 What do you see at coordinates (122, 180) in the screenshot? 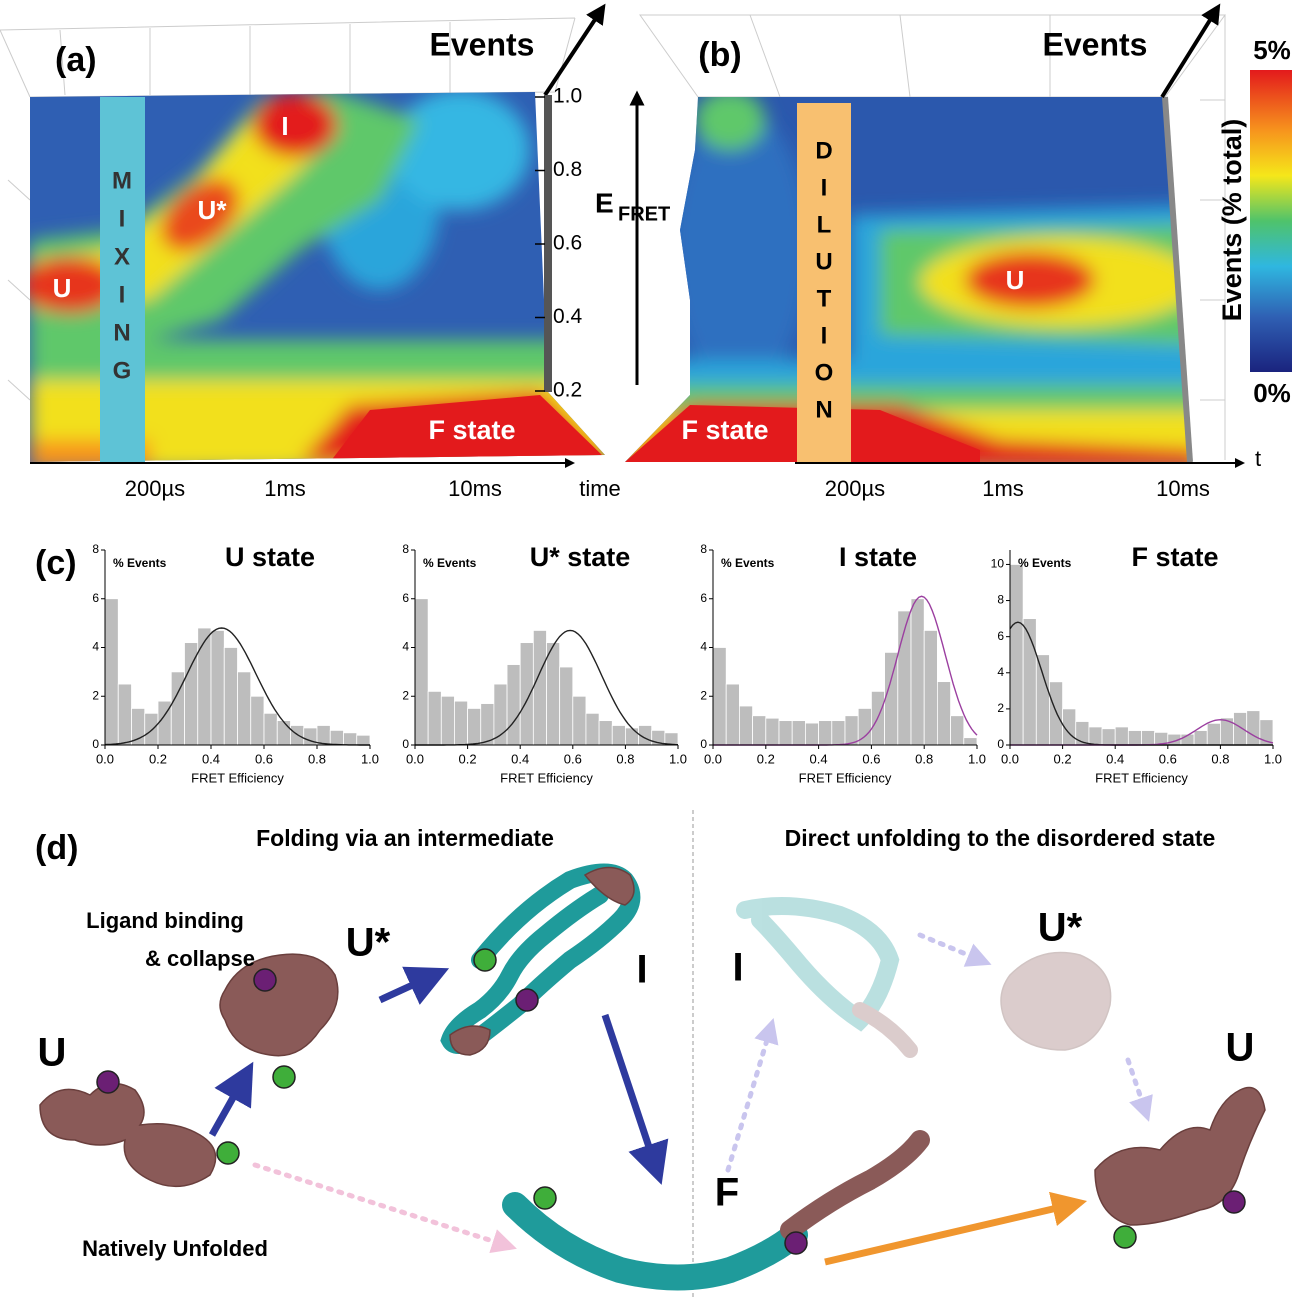
I see `band-letter: M` at bounding box center [122, 180].